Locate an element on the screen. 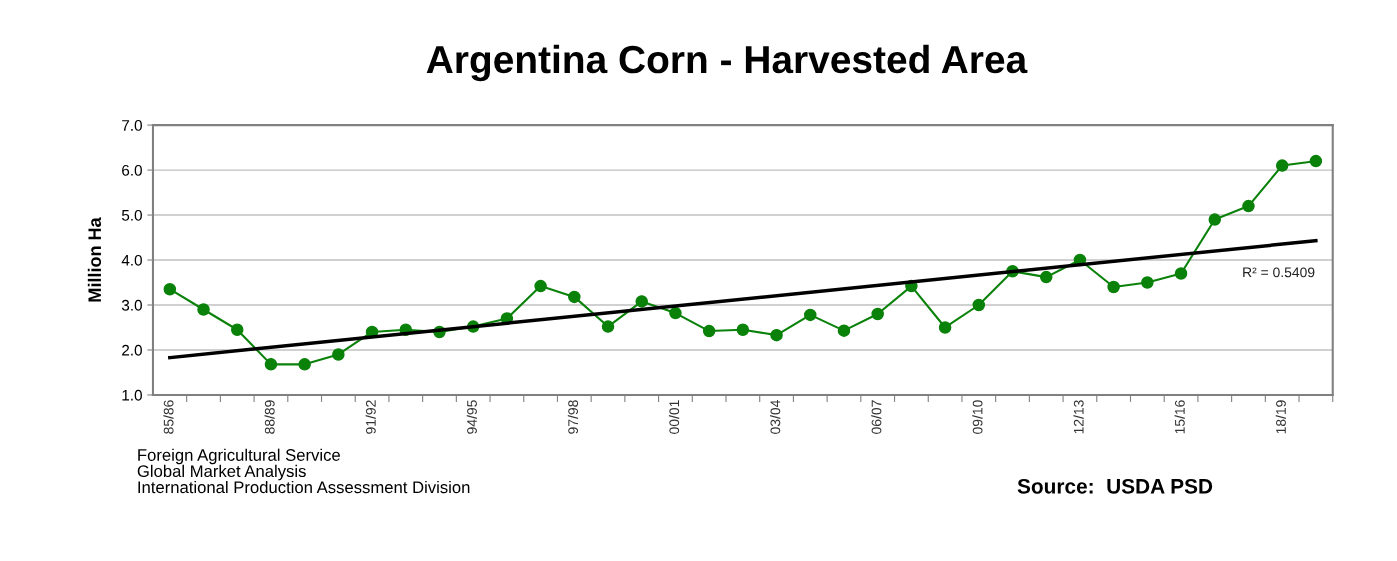  y-tick-label: 4.0 is located at coordinates (131, 260).